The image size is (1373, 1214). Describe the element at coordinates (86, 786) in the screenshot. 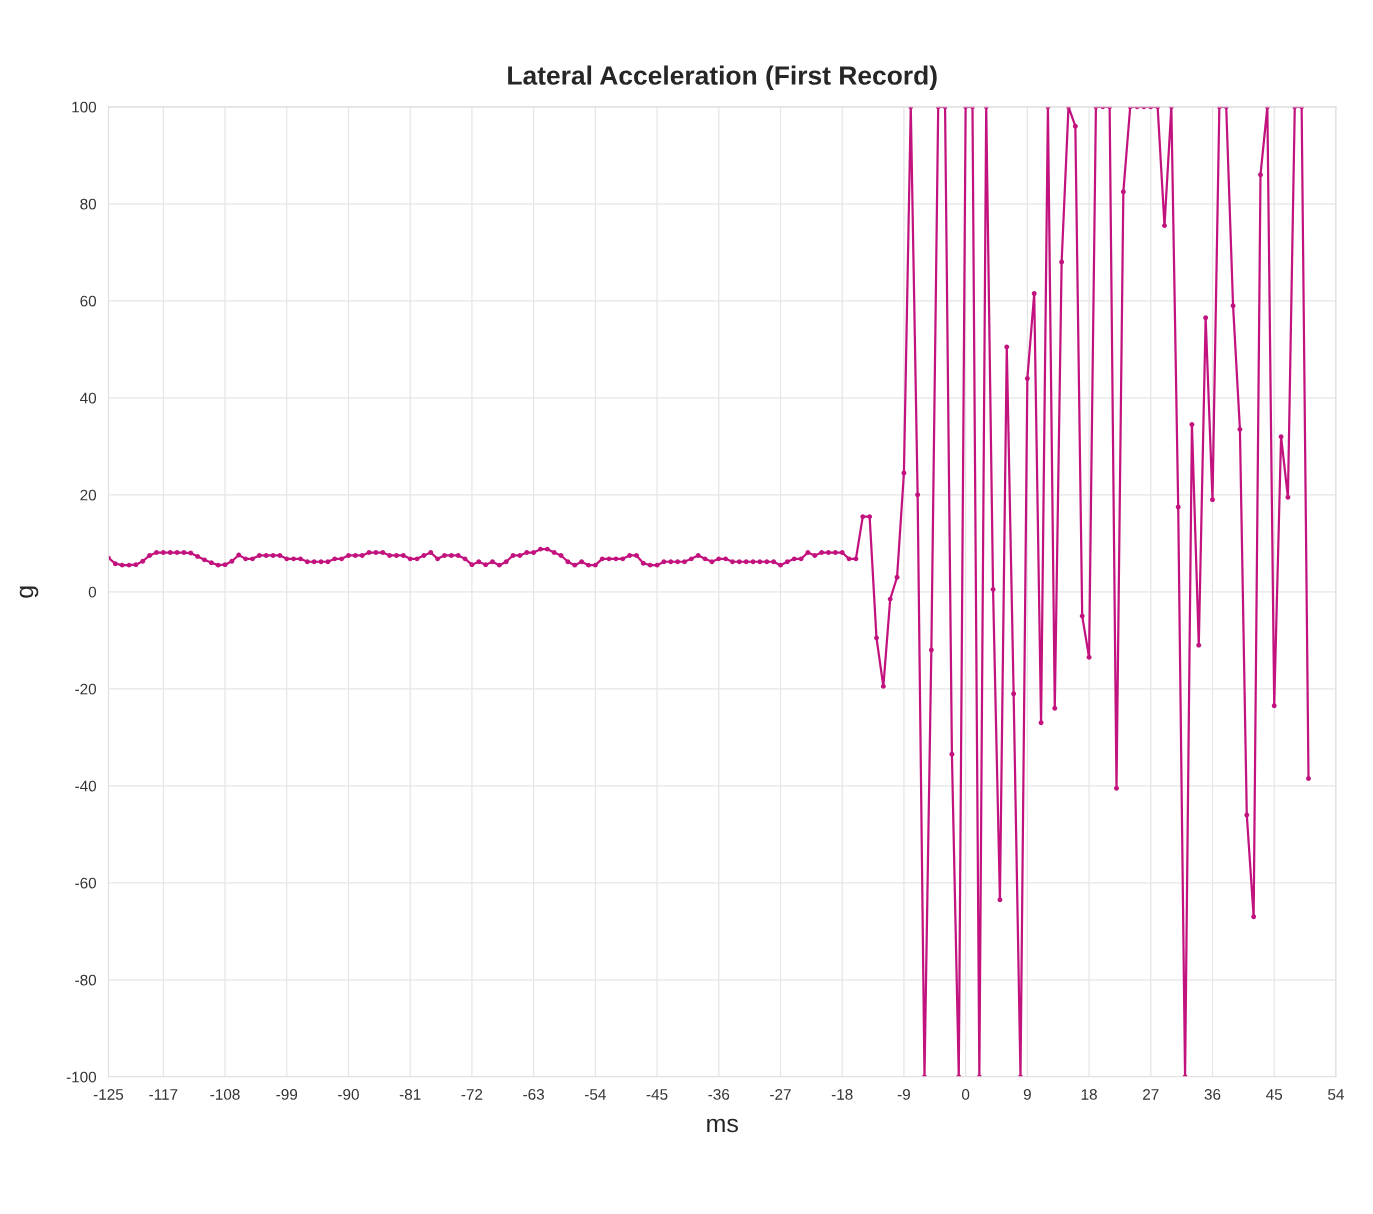

I see `y-tick-label: -40` at that location.